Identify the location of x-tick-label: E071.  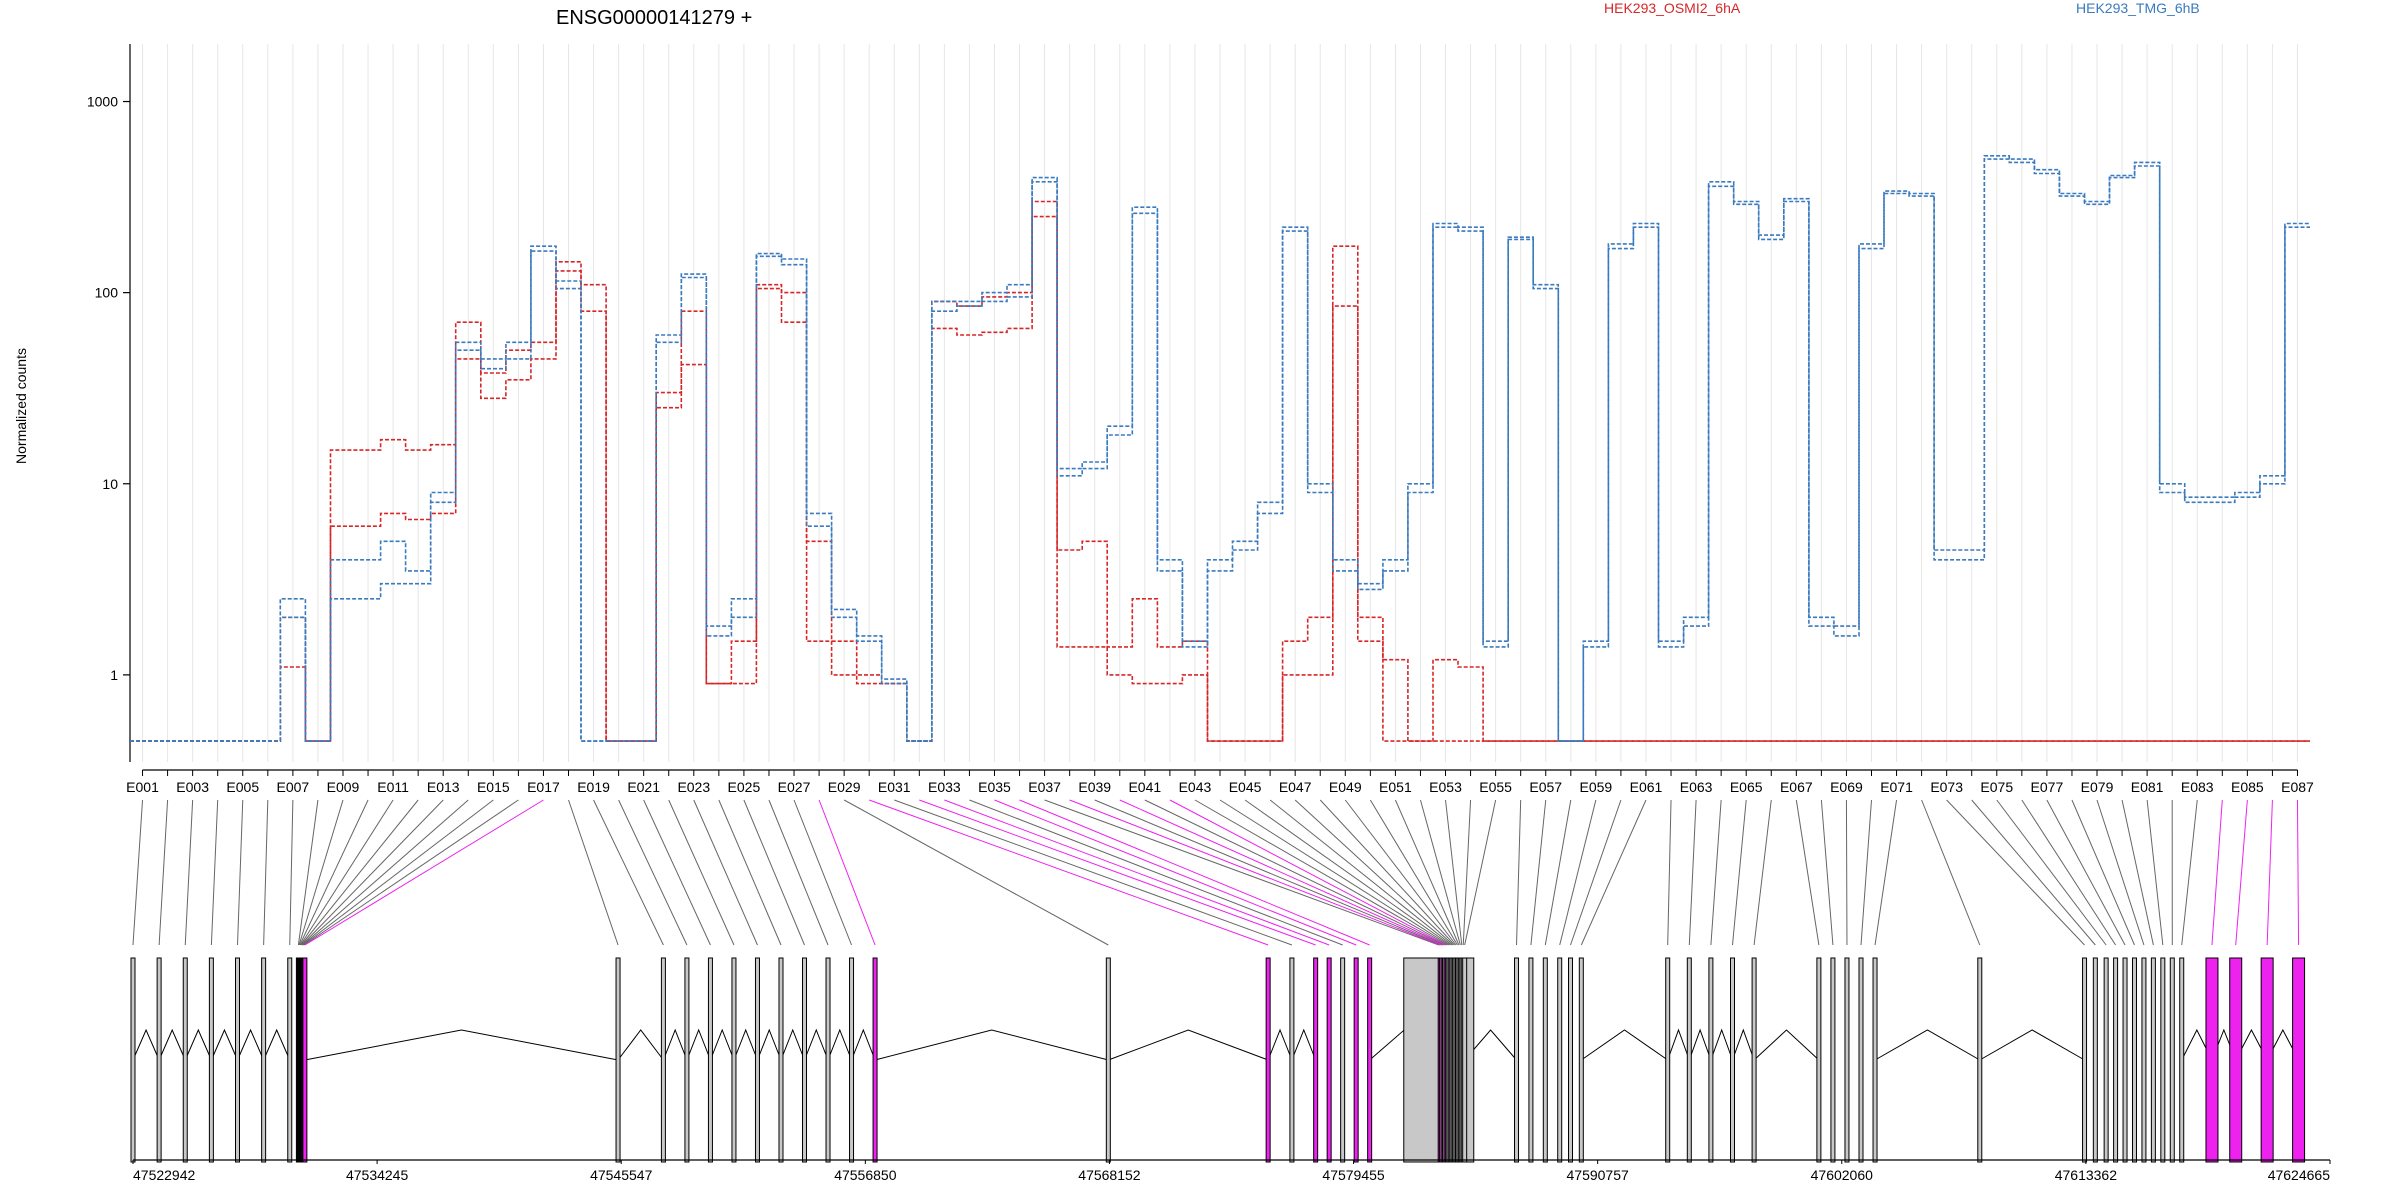
(1896, 787).